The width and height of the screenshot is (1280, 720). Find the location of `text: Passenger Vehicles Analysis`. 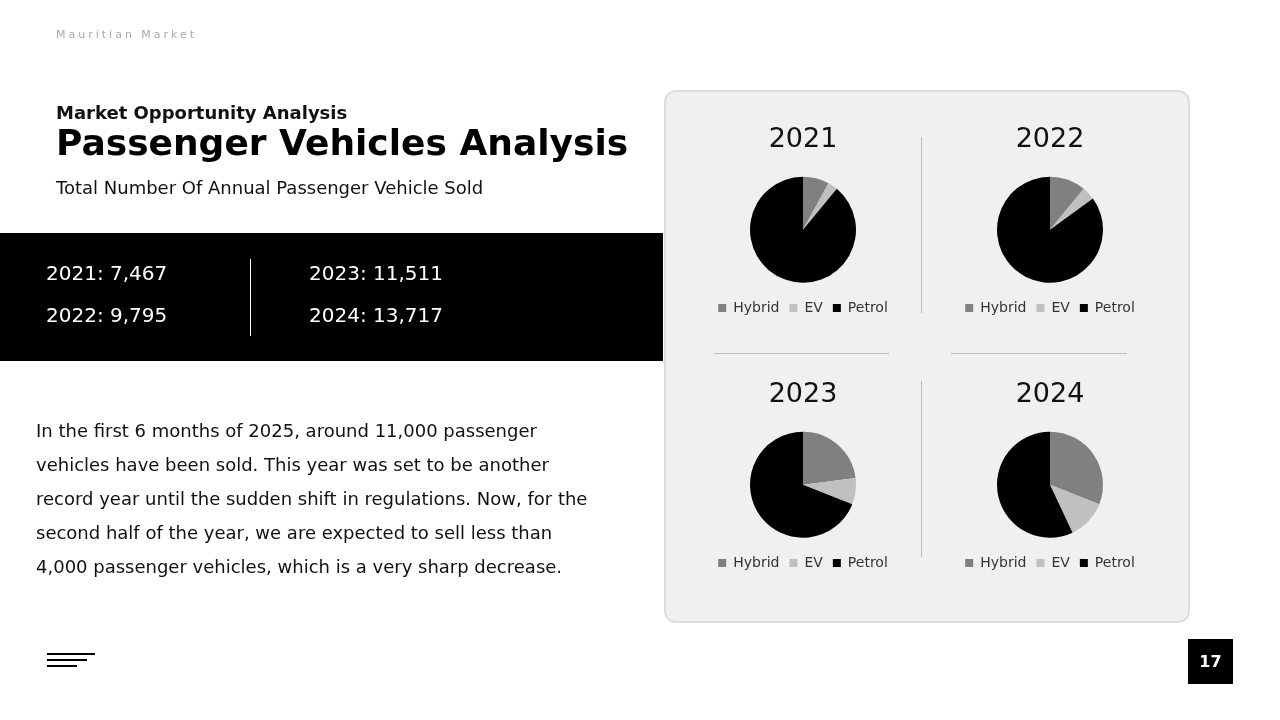

text: Passenger Vehicles Analysis is located at coordinates (342, 142).